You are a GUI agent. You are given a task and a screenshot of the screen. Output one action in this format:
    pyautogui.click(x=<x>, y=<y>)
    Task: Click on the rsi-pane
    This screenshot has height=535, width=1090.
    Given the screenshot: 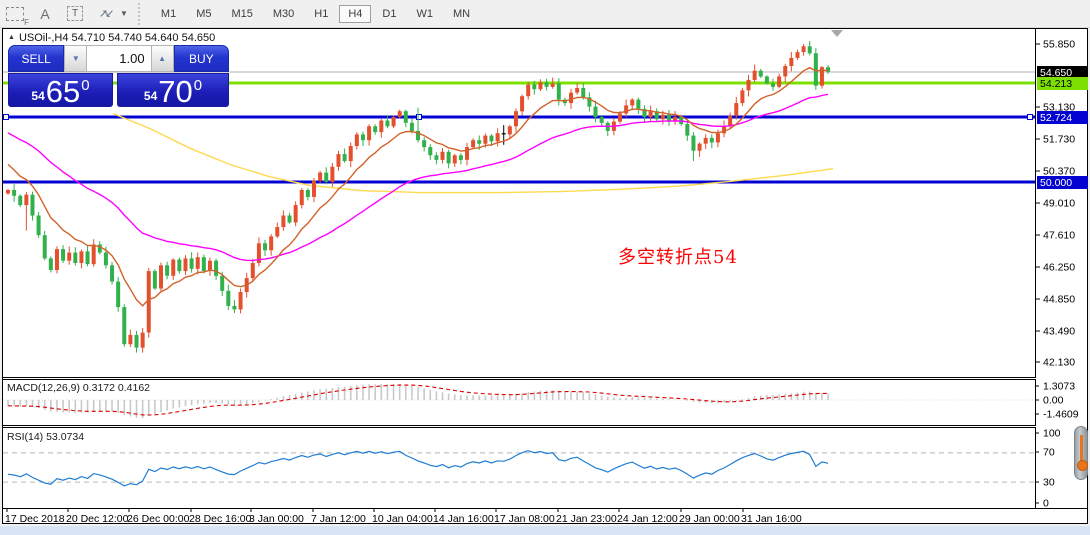 What is the action you would take?
    pyautogui.click(x=519, y=468)
    